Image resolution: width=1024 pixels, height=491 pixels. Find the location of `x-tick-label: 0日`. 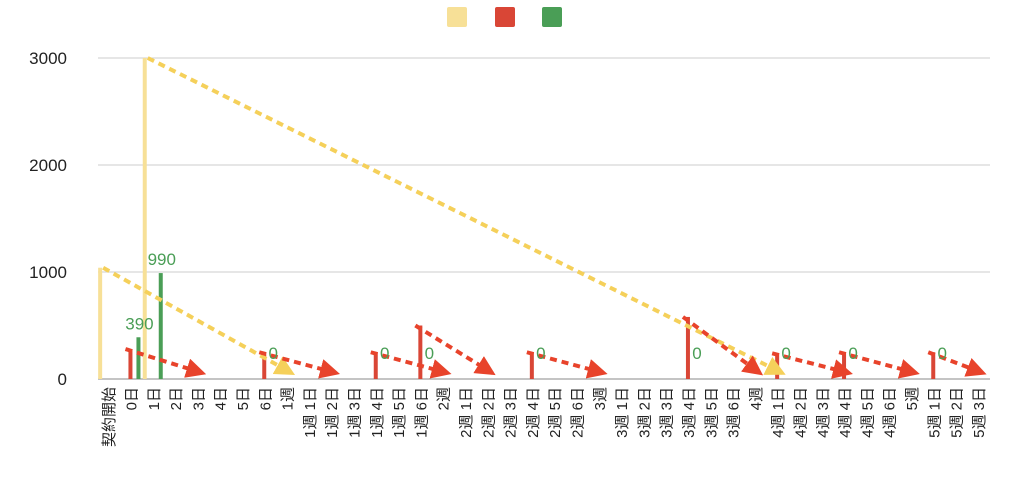

x-tick-label: 0日 is located at coordinates (131, 398).